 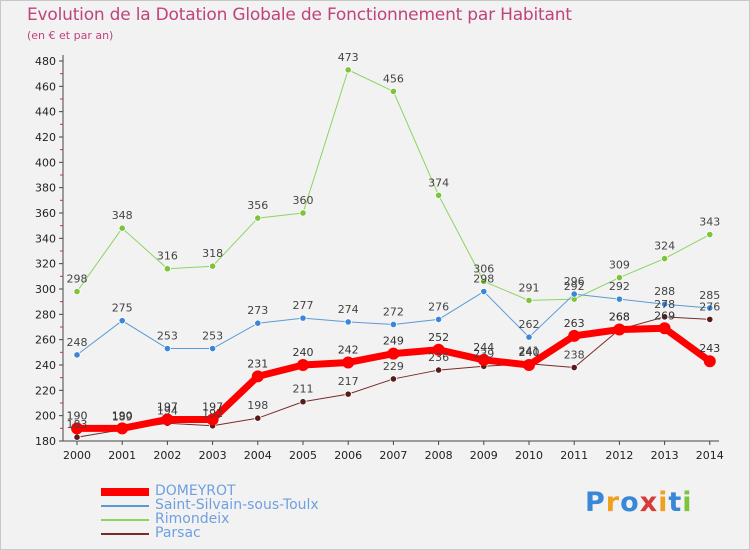 I want to click on data-label-saint-silvain-sous-toulx: 276, so click(x=438, y=306).